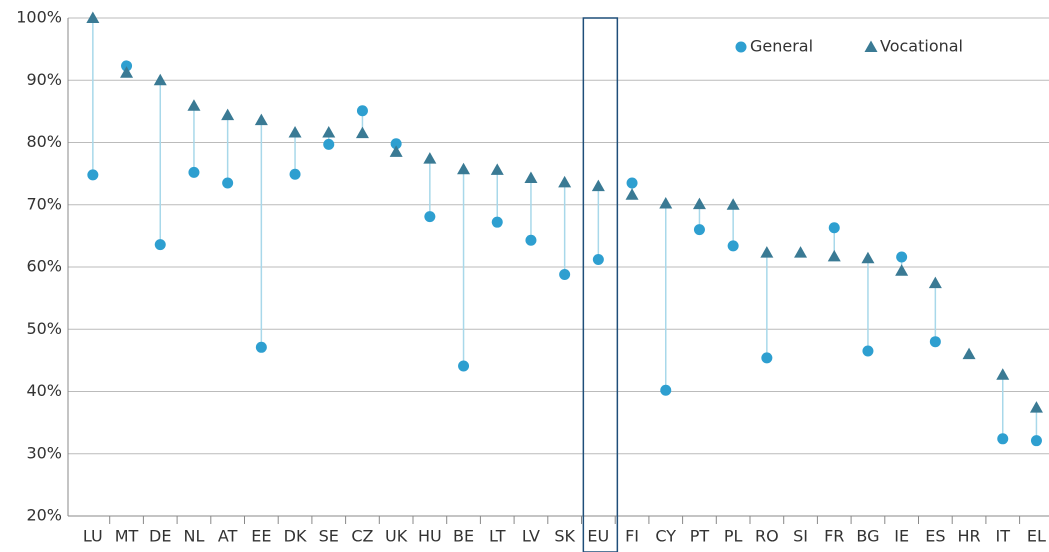  What do you see at coordinates (44, 452) in the screenshot?
I see `y-tick-label: 30%` at bounding box center [44, 452].